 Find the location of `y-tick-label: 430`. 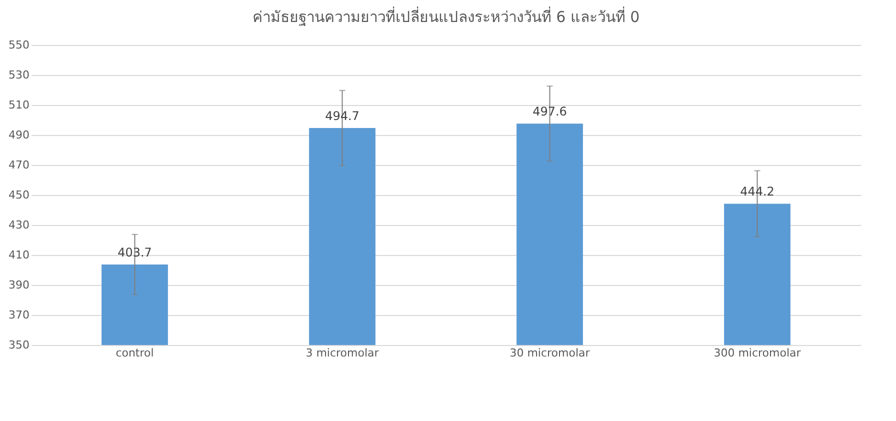

y-tick-label: 430 is located at coordinates (19, 225).